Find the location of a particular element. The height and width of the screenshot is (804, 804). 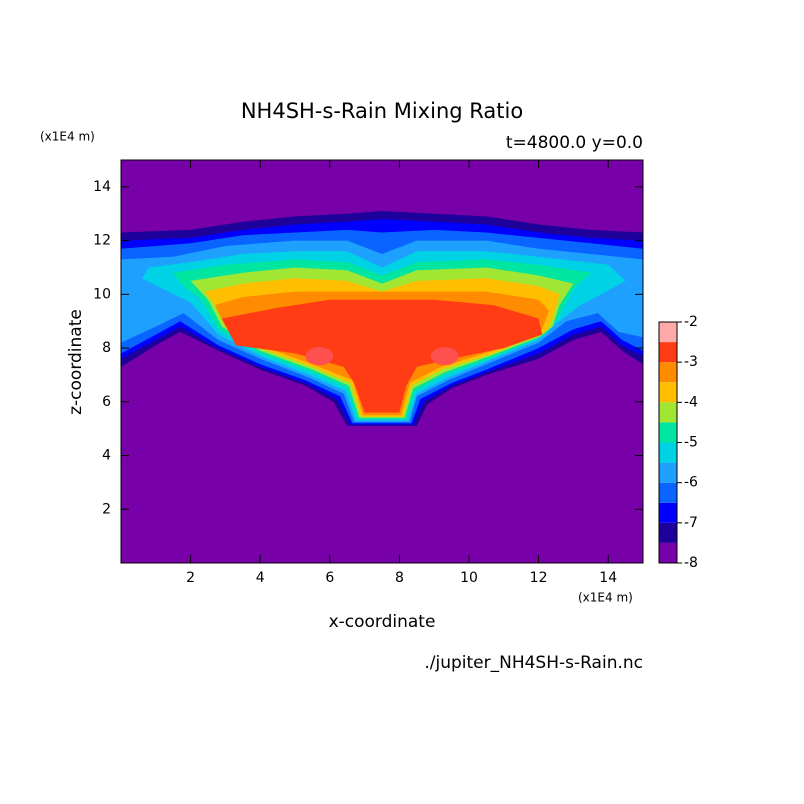

y-tick-label: 14 is located at coordinates (102, 187).